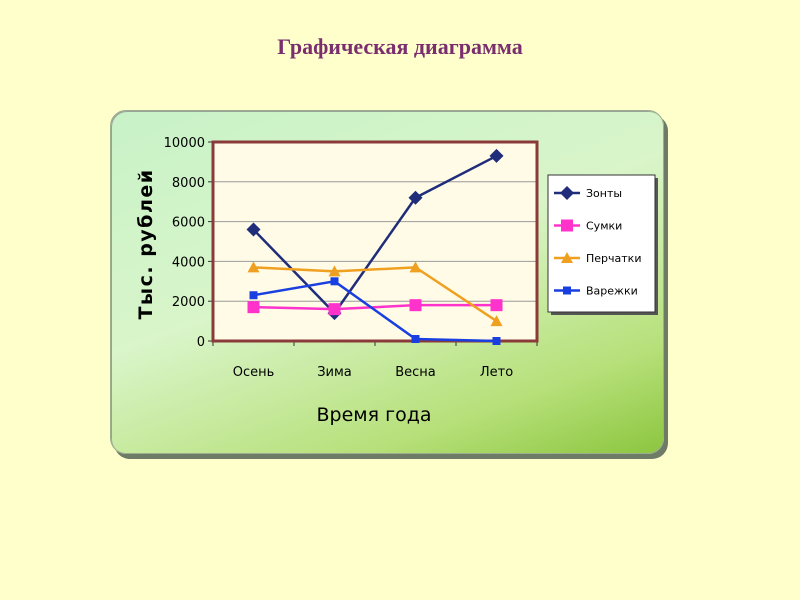  I want to click on x-tick-label: Зима, so click(334, 372).